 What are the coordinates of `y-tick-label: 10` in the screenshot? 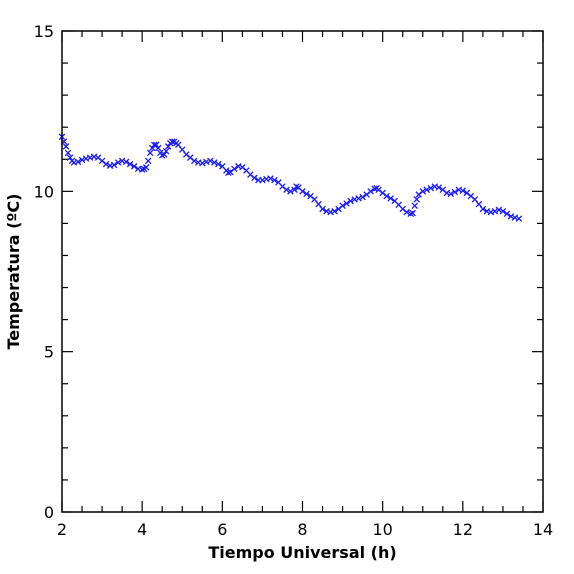 It's located at (44, 191).